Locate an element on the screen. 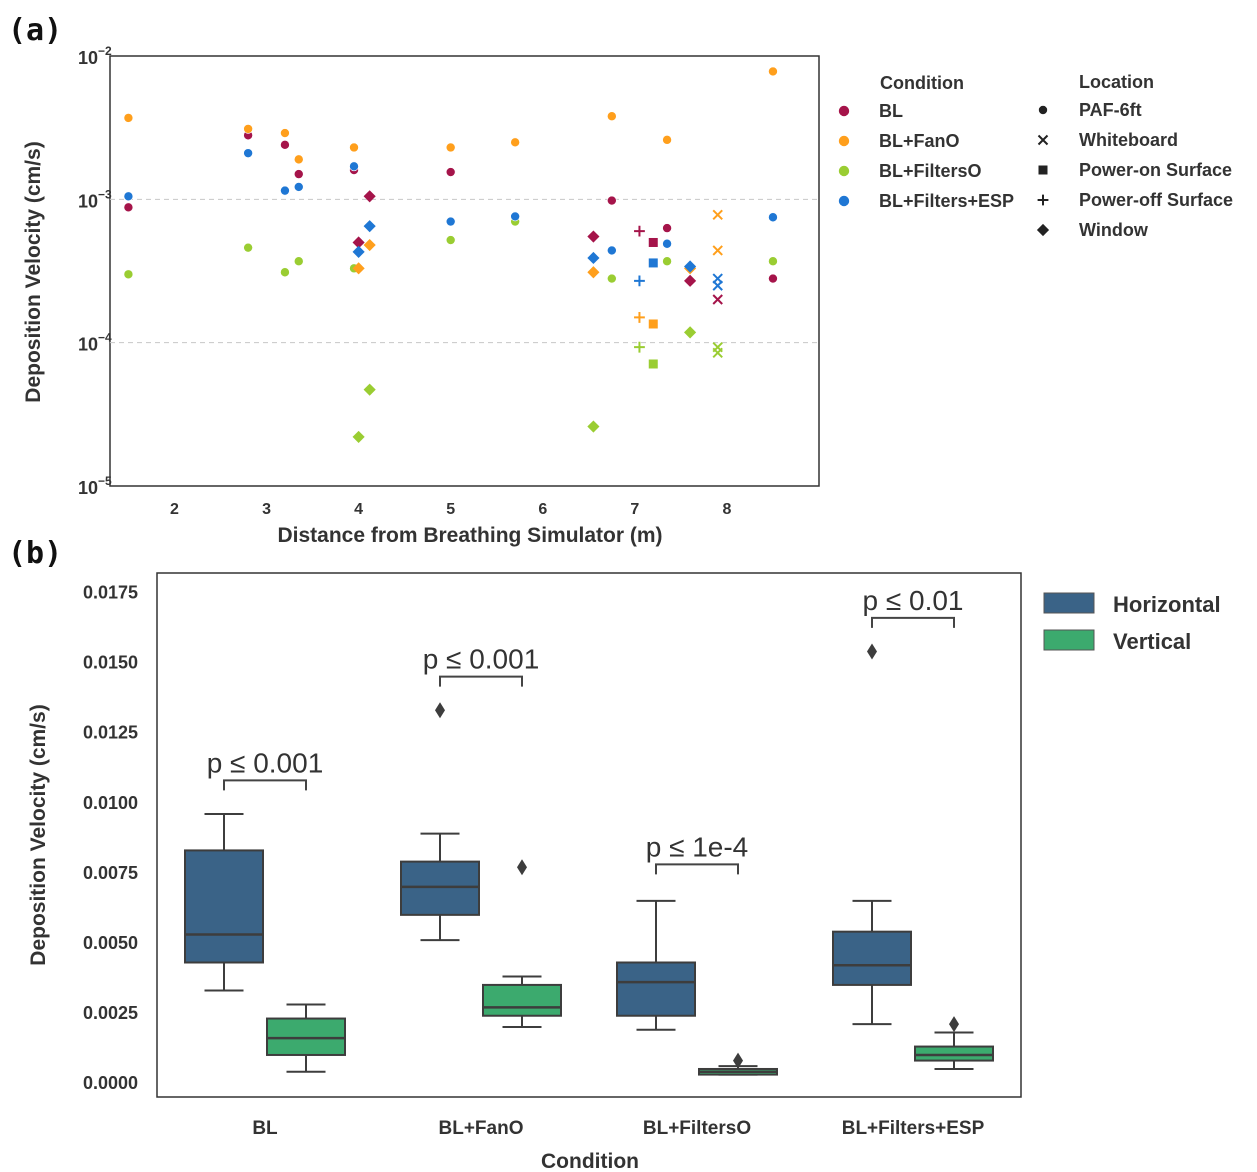 The image size is (1257, 1172). boxplot-x-axis-label: Condition is located at coordinates (590, 1161).